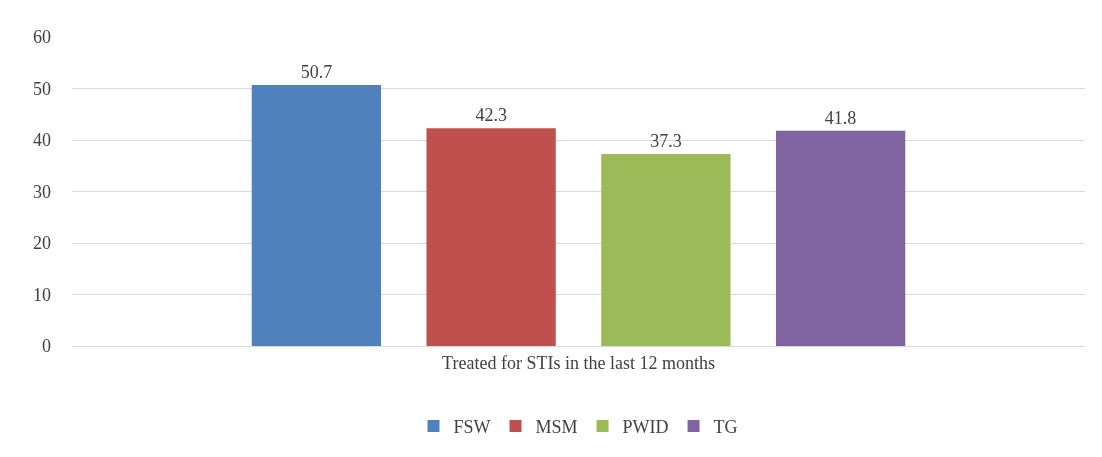 This screenshot has height=457, width=1102. I want to click on legend-label: MSM, so click(556, 427).